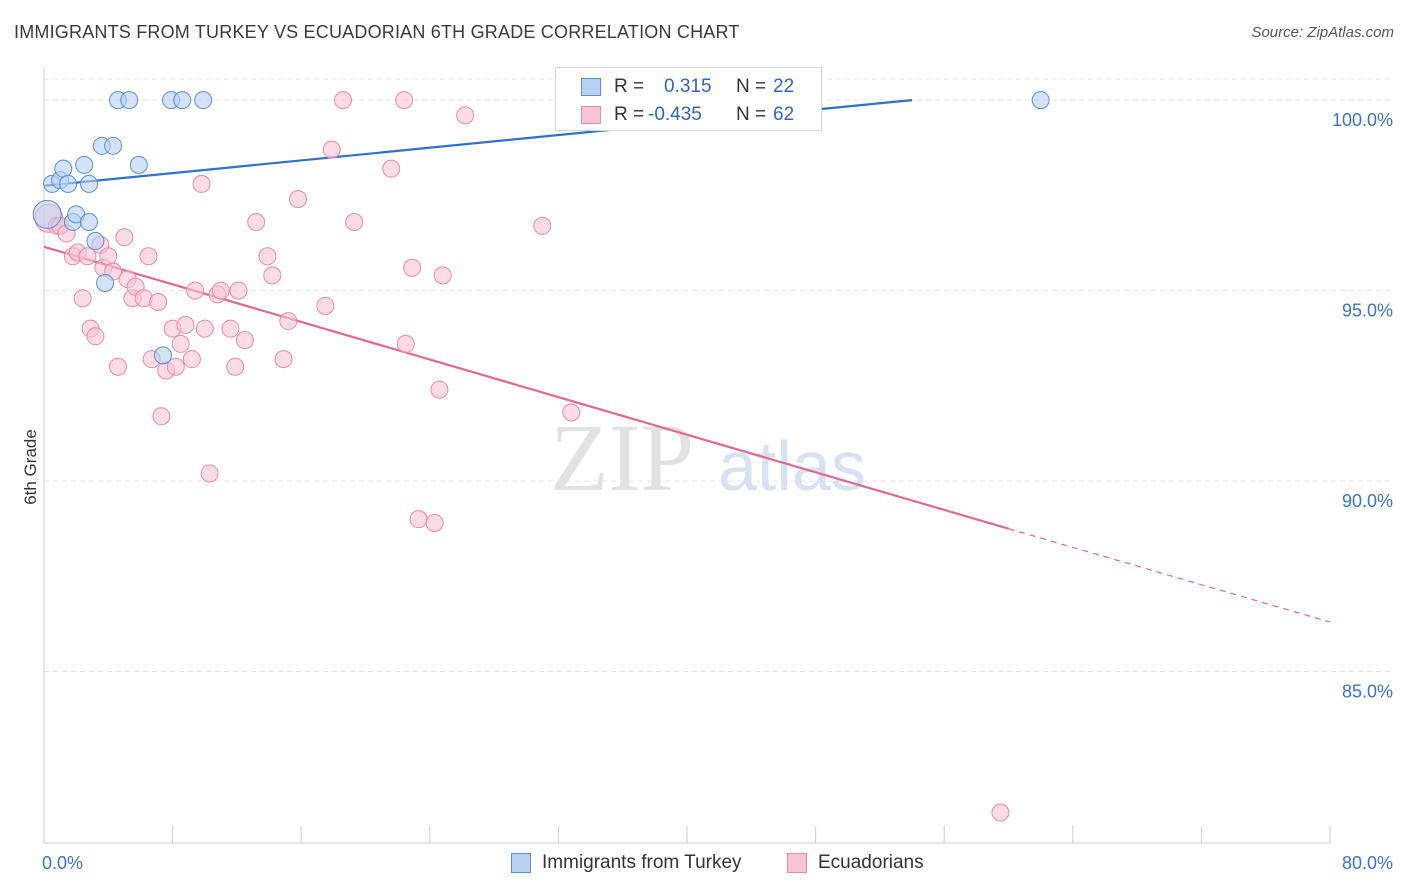  What do you see at coordinates (871, 862) in the screenshot?
I see `legend-label: Ecuadorians` at bounding box center [871, 862].